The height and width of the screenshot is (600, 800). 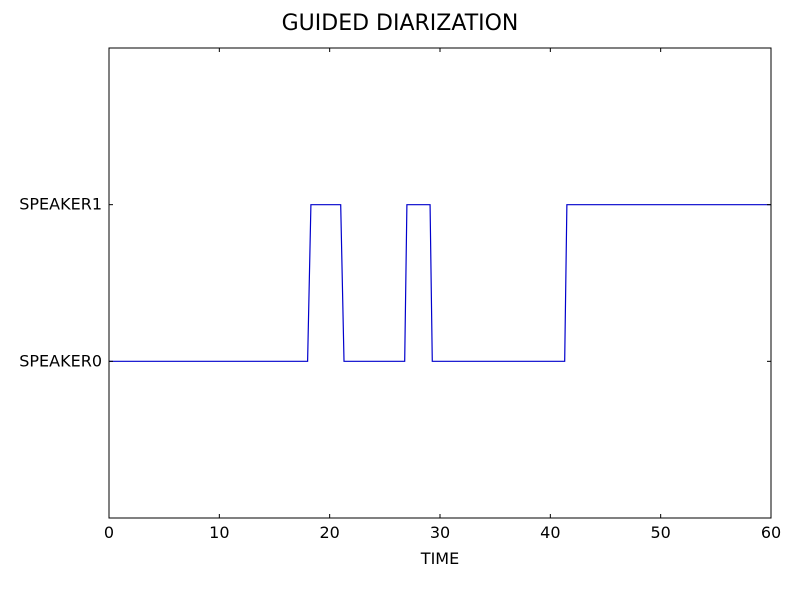 What do you see at coordinates (60, 360) in the screenshot?
I see `y-tick-label: SPEAKER0` at bounding box center [60, 360].